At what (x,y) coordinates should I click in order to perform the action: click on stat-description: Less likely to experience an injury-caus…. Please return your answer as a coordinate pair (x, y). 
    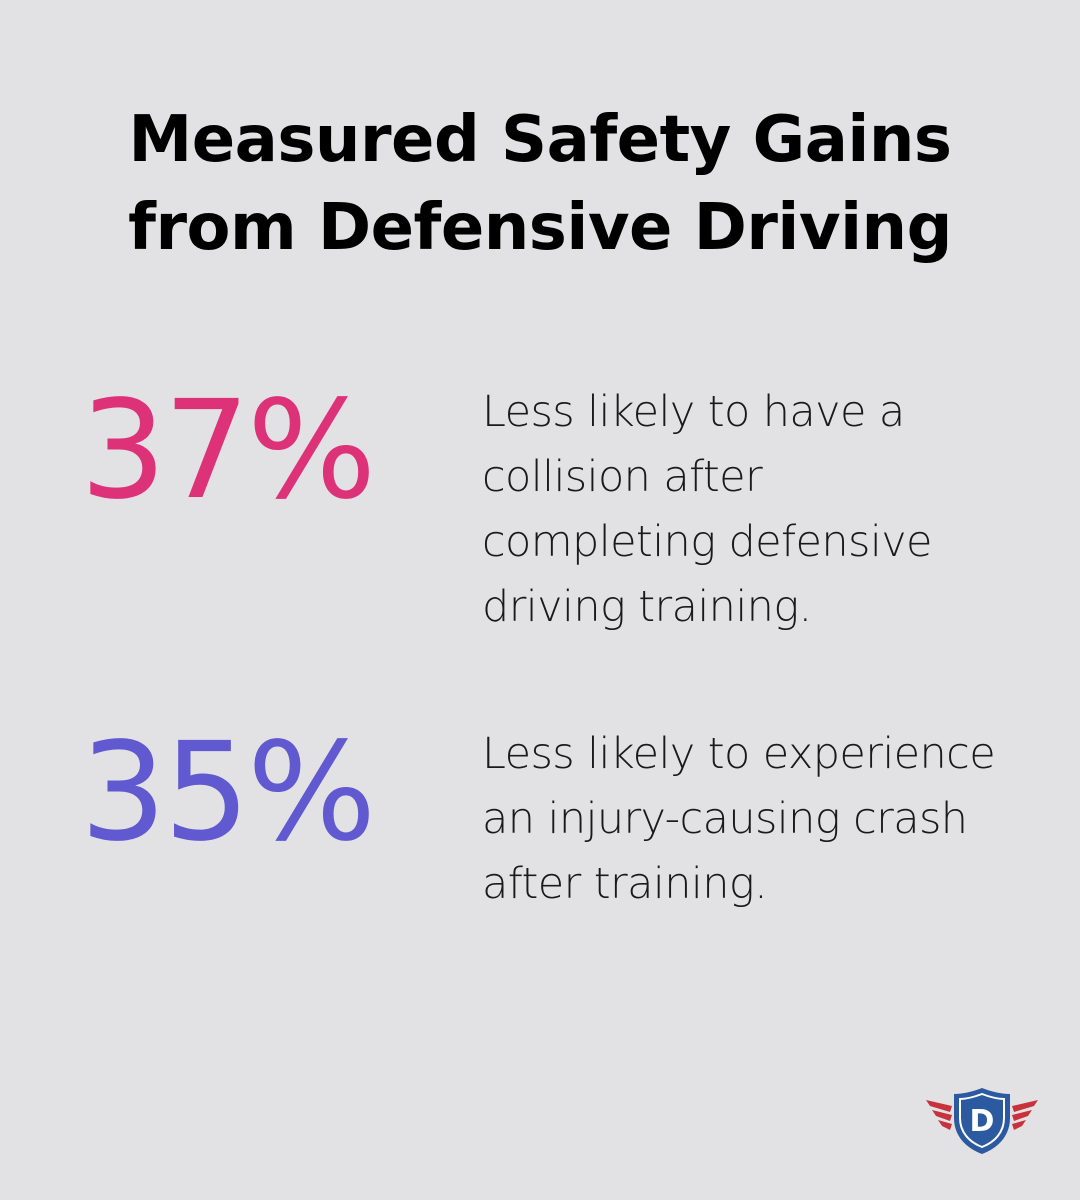
    Looking at the image, I should click on (739, 819).